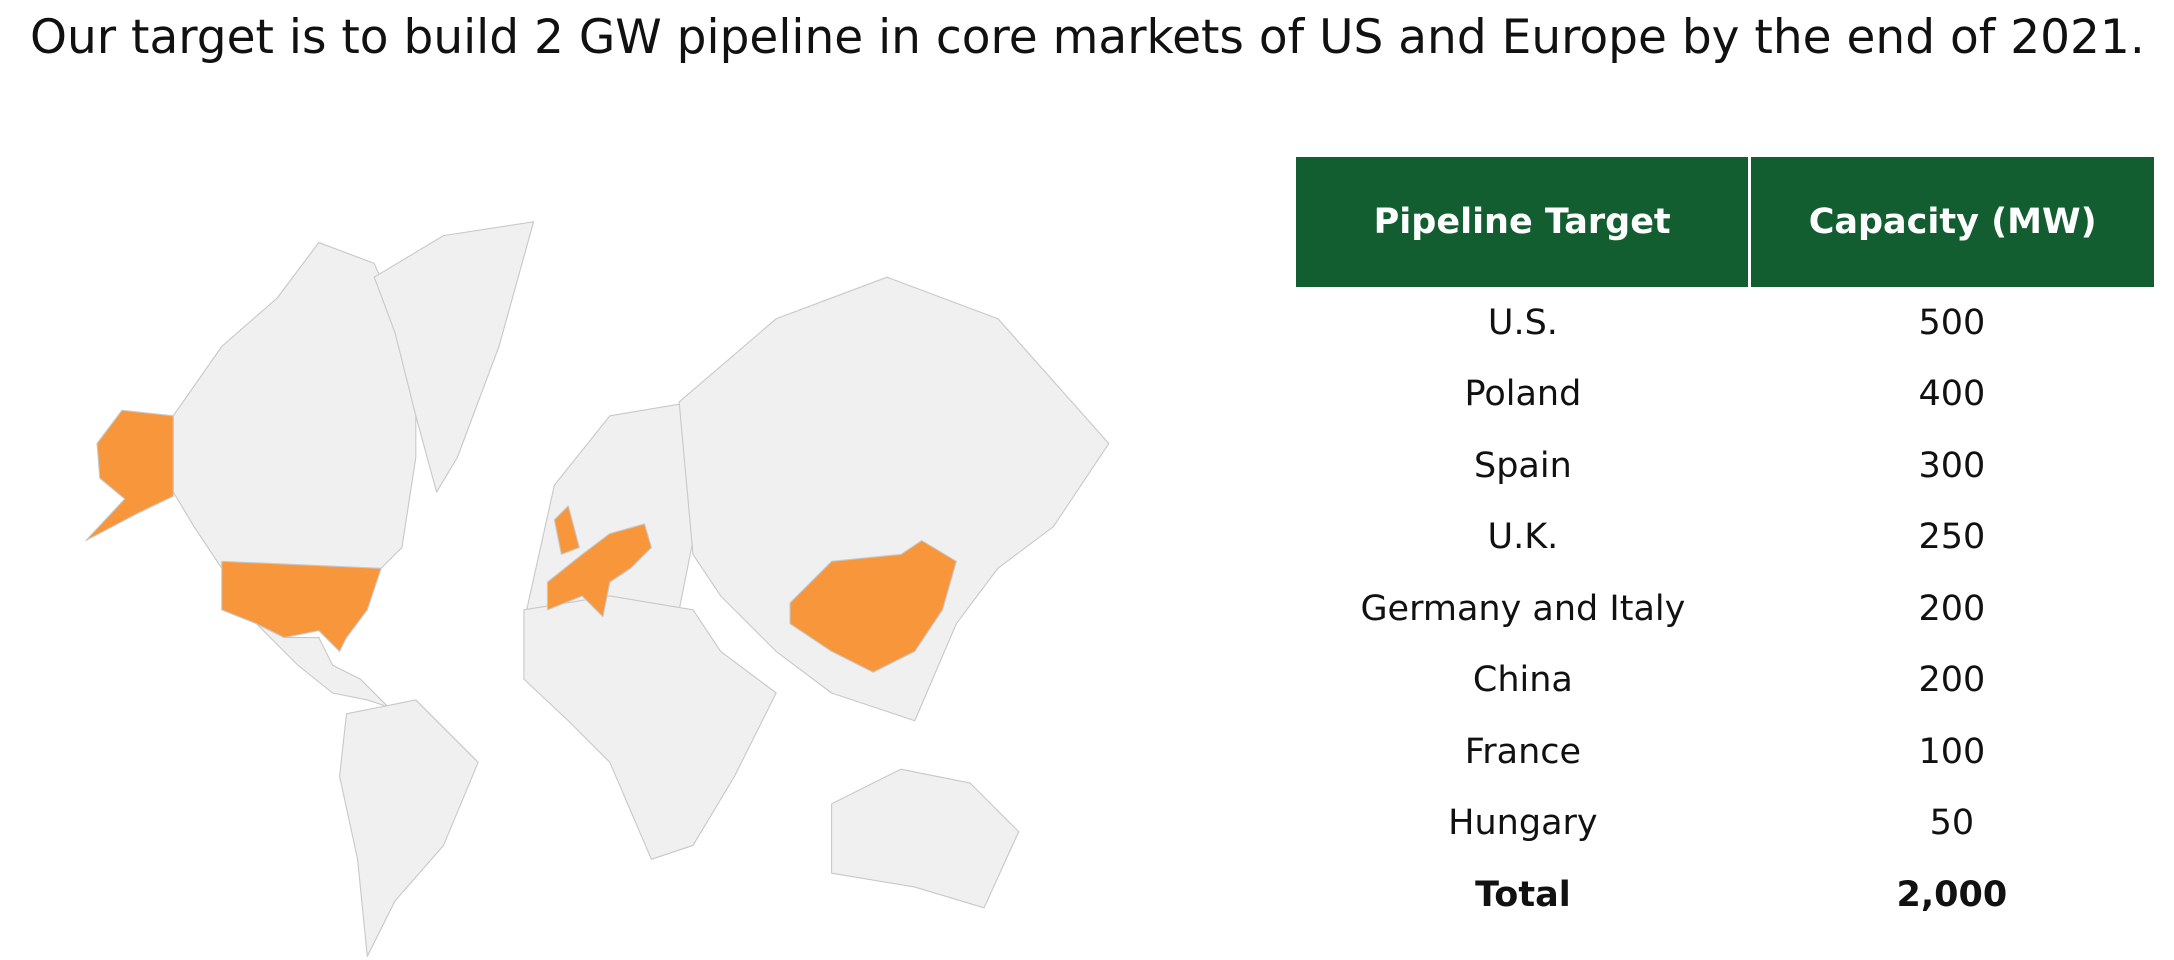  What do you see at coordinates (1725, 609) in the screenshot?
I see `table-row: Germany and Italy 200` at bounding box center [1725, 609].